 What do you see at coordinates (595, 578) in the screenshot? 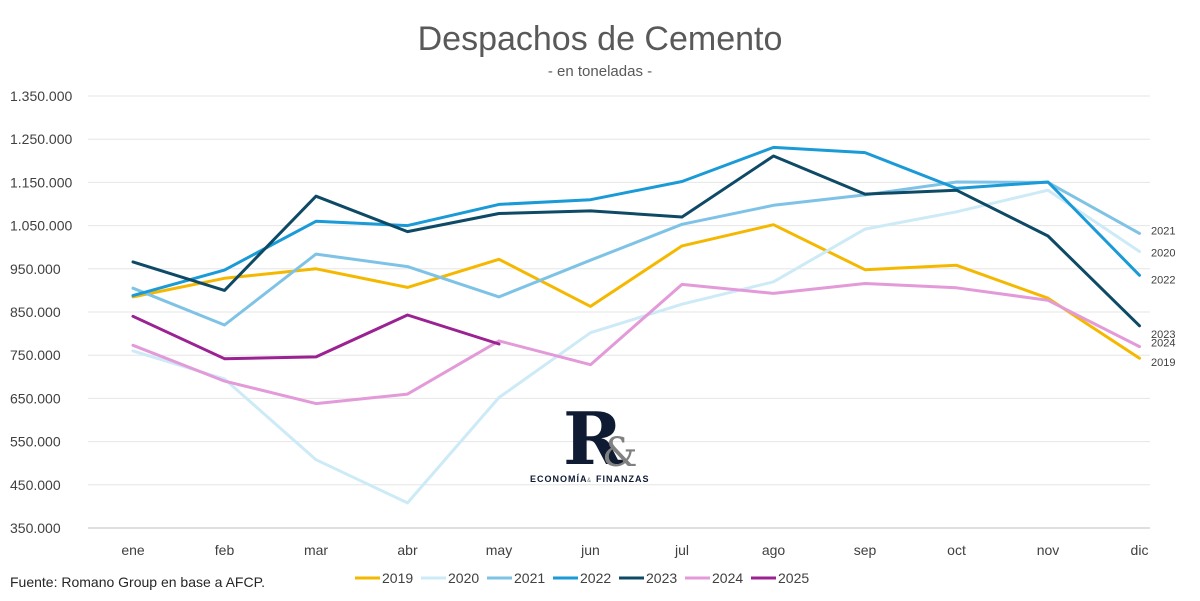
I see `legend-label-2022: 2022` at bounding box center [595, 578].